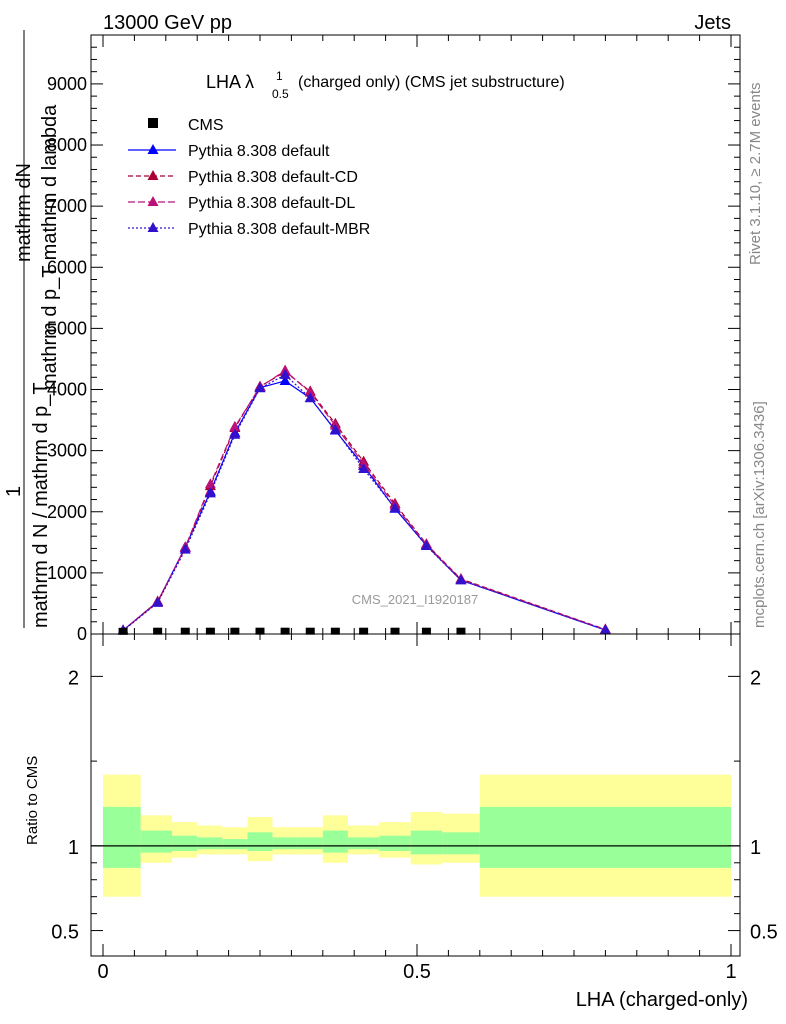 This screenshot has height=1024, width=786. What do you see at coordinates (167, 23) in the screenshot?
I see `header-energy: 13000 GeV pp` at bounding box center [167, 23].